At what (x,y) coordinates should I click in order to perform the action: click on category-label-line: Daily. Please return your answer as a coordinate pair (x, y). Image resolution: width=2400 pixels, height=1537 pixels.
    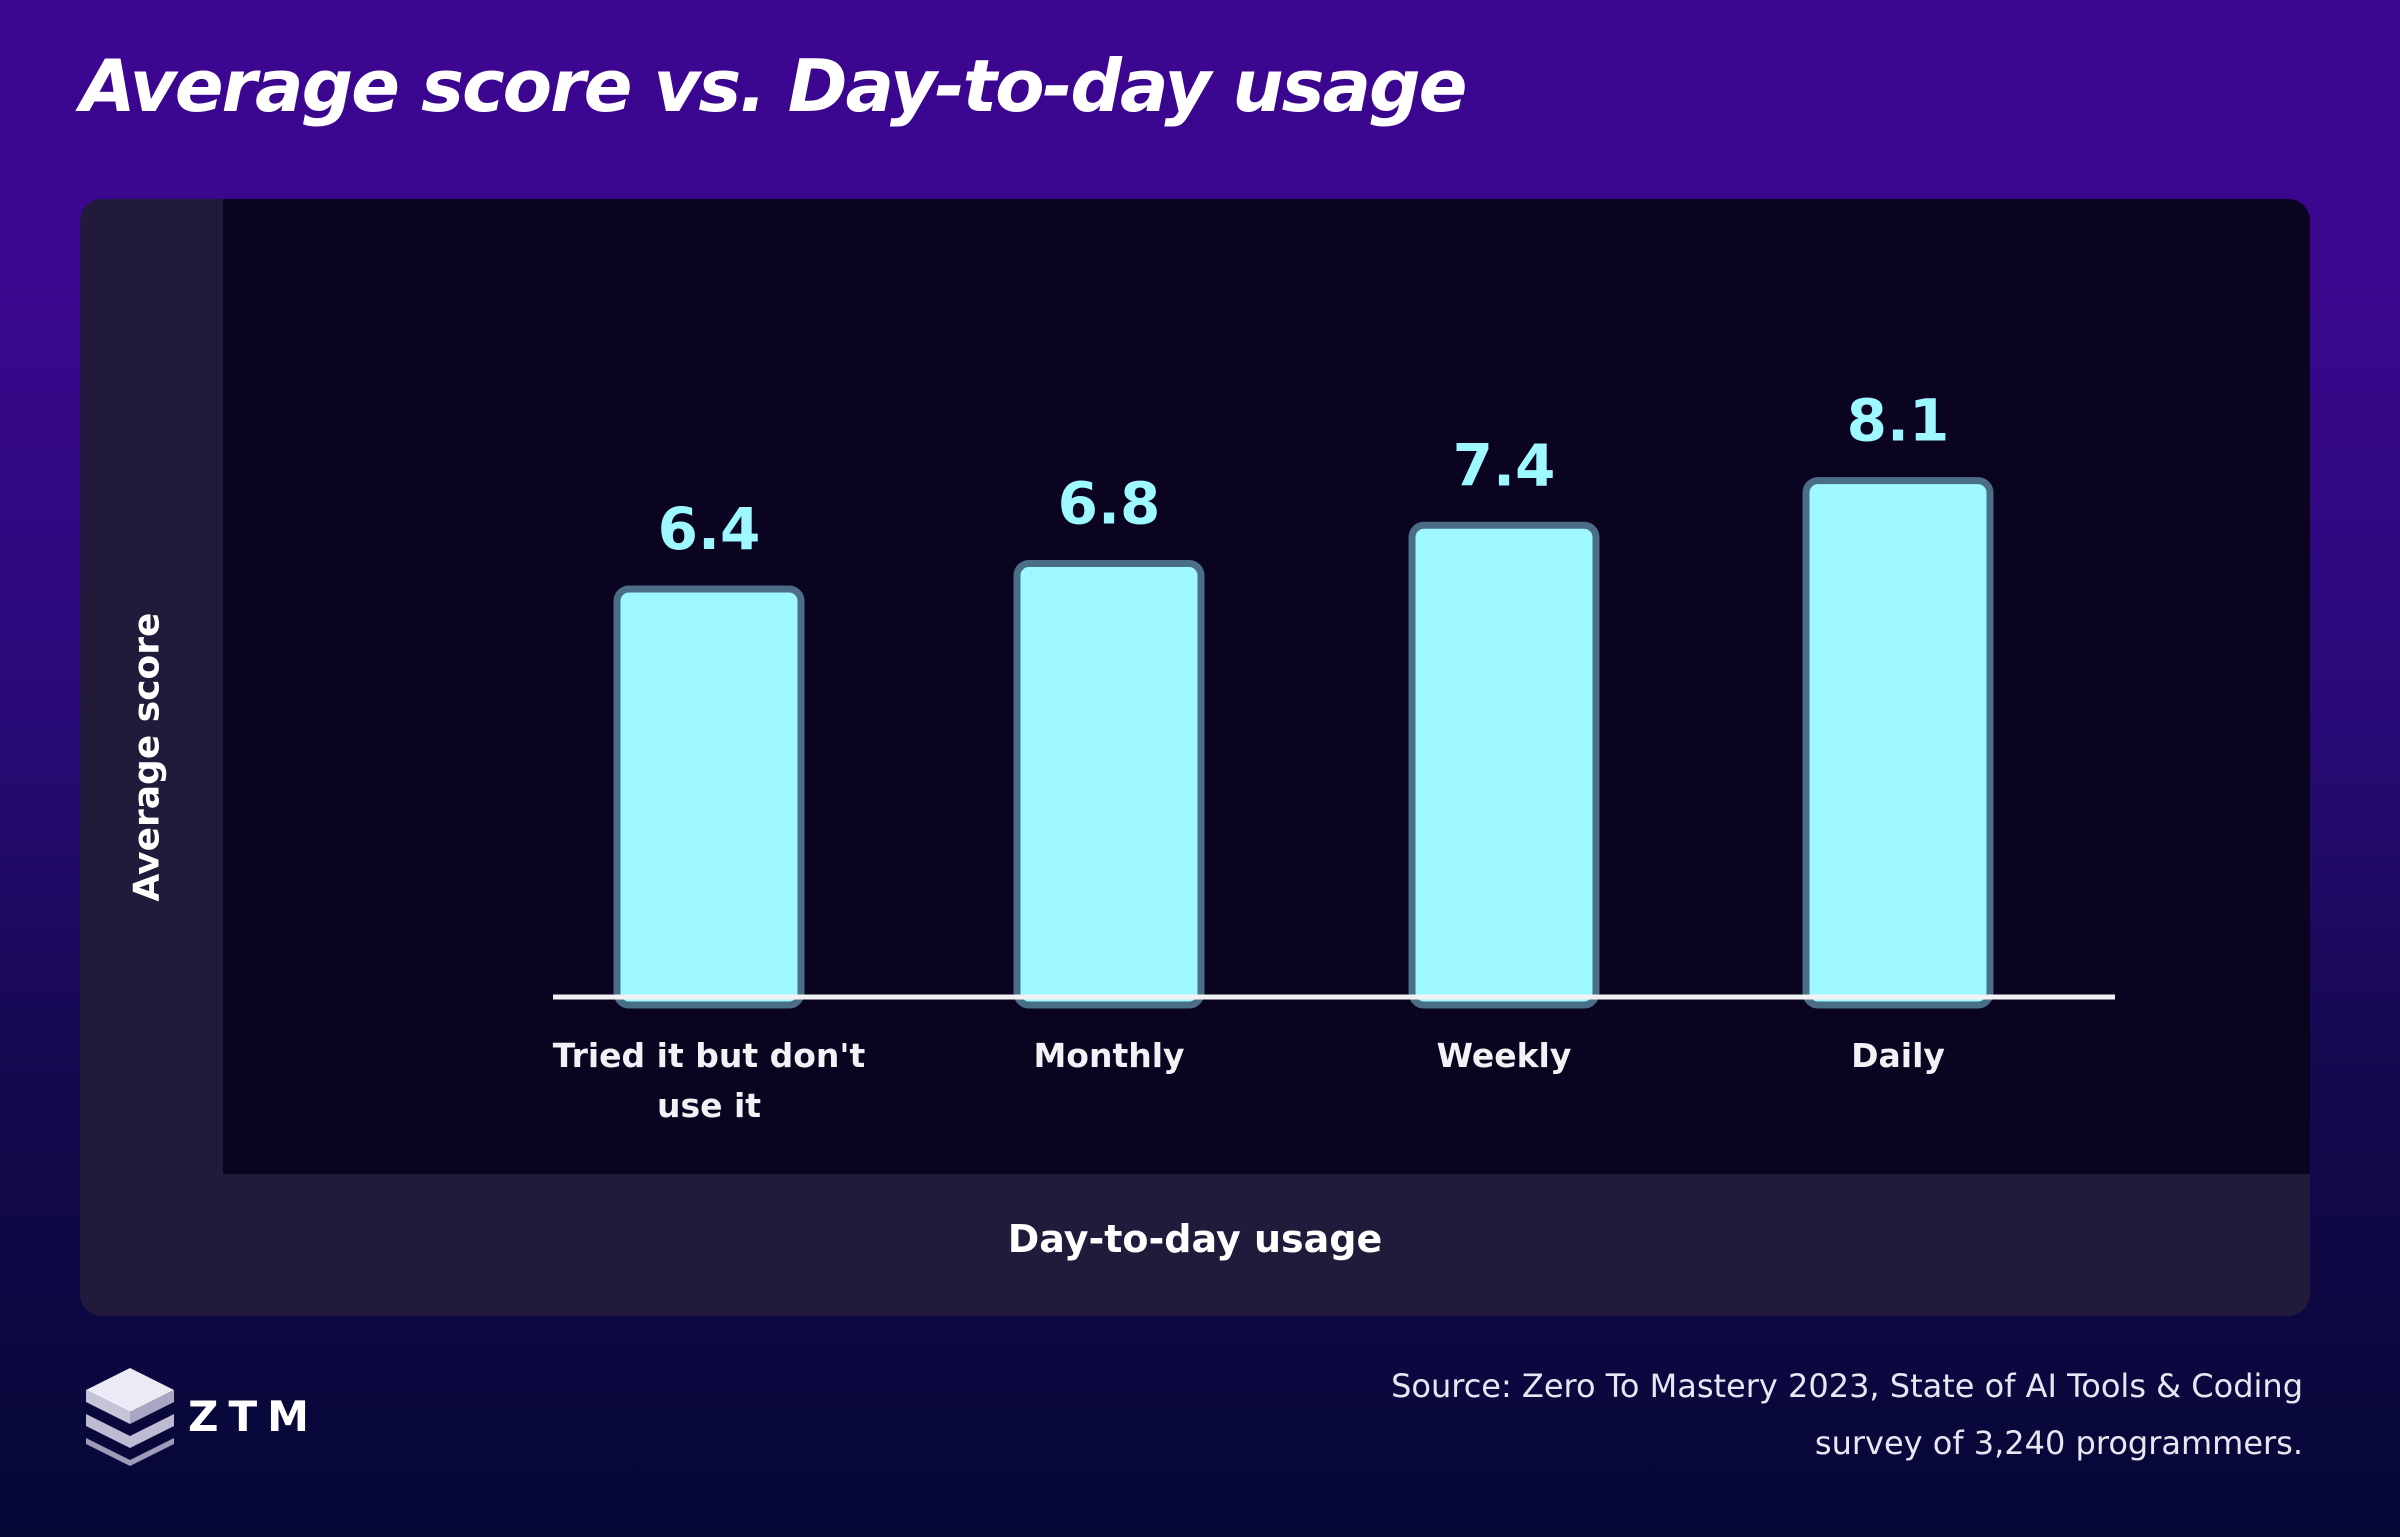
    Looking at the image, I should click on (1898, 1055).